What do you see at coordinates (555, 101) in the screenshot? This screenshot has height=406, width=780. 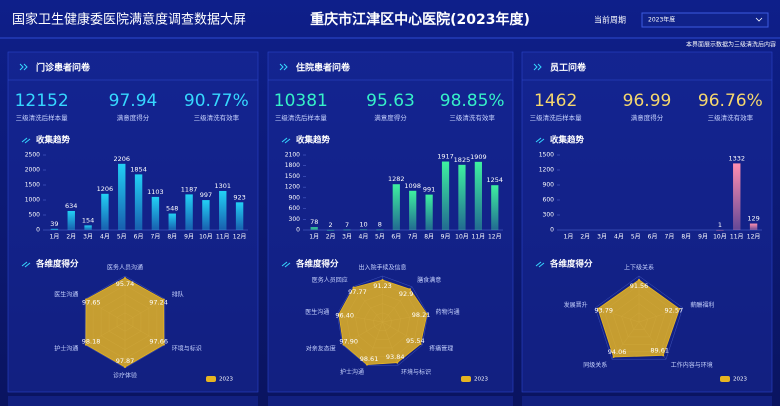 I see `kpi-value: 1462` at bounding box center [555, 101].